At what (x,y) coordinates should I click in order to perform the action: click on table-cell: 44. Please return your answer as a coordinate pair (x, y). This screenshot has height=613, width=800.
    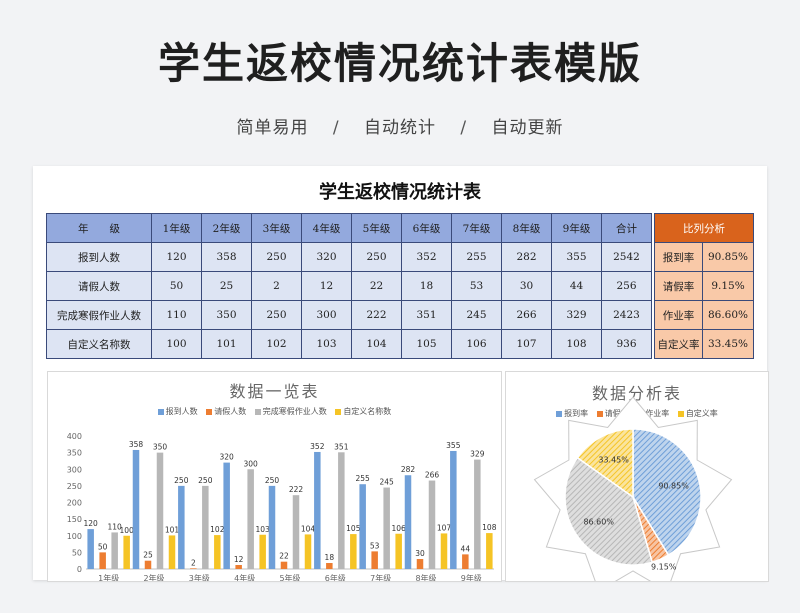
    Looking at the image, I should click on (576, 286).